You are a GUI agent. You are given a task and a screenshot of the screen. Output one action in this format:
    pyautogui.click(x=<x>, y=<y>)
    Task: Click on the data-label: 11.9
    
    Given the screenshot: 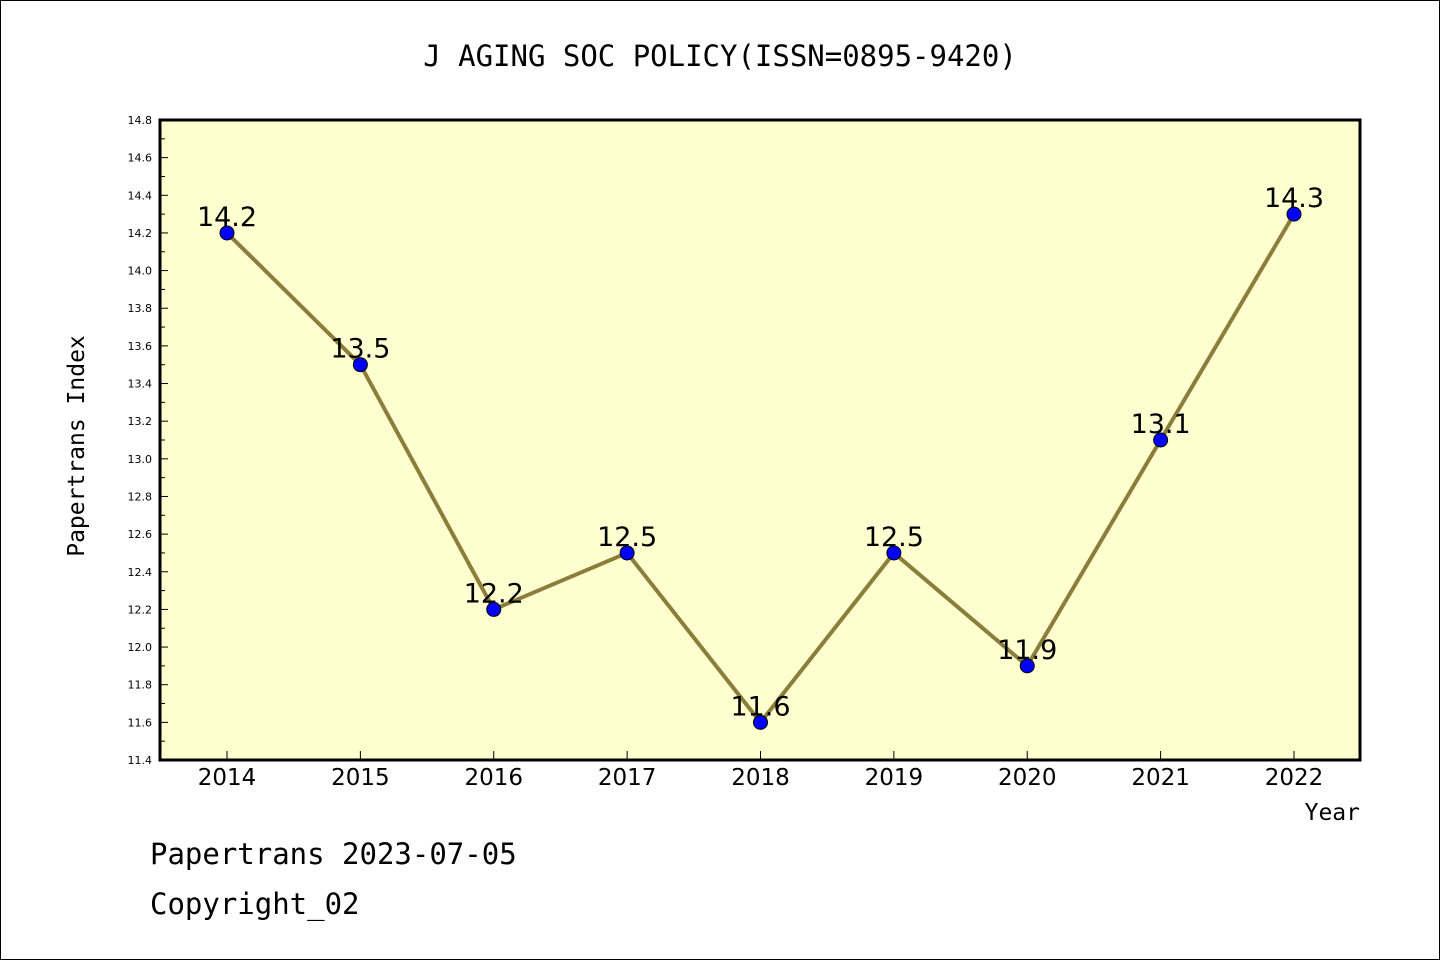 What is the action you would take?
    pyautogui.click(x=1027, y=650)
    